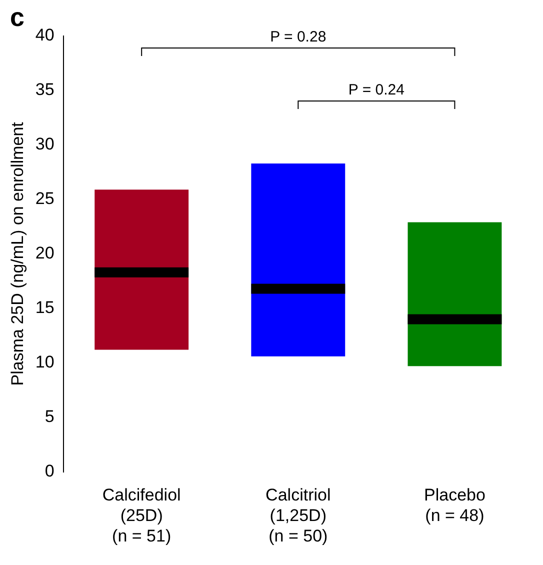 The width and height of the screenshot is (543, 565). What do you see at coordinates (44, 253) in the screenshot?
I see `y-tick-label: 20` at bounding box center [44, 253].